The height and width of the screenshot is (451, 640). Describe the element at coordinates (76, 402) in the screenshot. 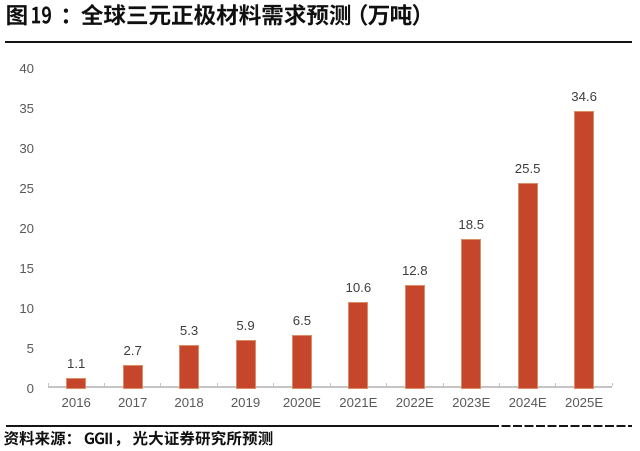

I see `x-axis-category-label: 2016` at that location.